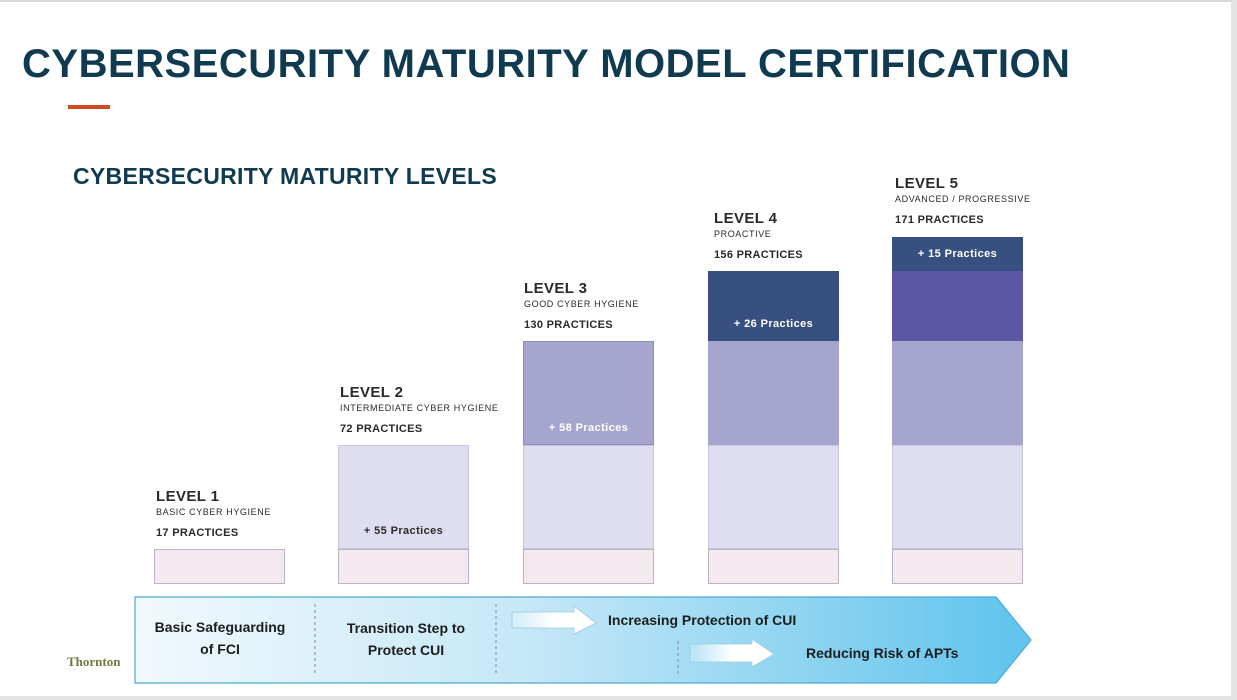 The image size is (1237, 700). Describe the element at coordinates (381, 429) in the screenshot. I see `level-2-practices: 72 PRACTICES` at that location.